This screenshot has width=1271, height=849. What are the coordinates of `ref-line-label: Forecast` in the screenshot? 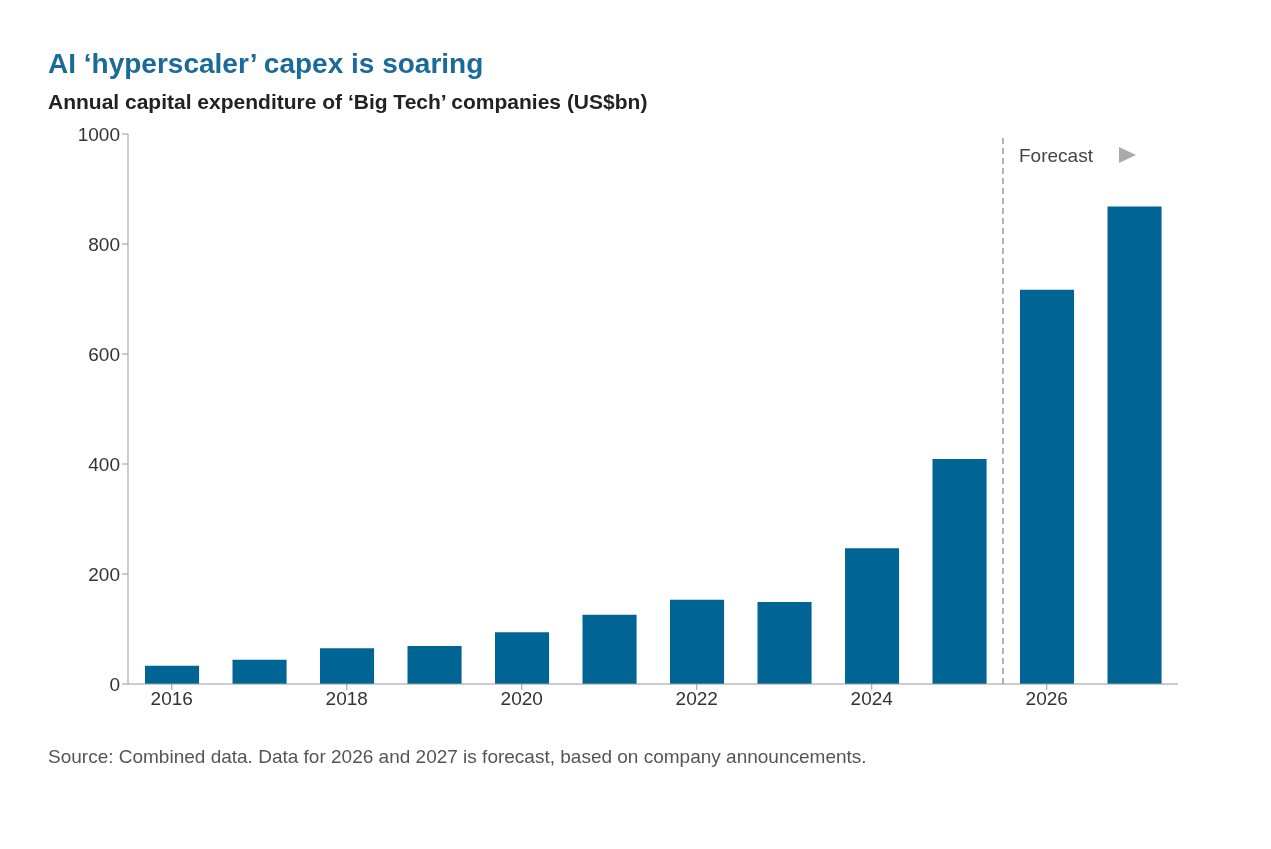 It's located at (1056, 155).